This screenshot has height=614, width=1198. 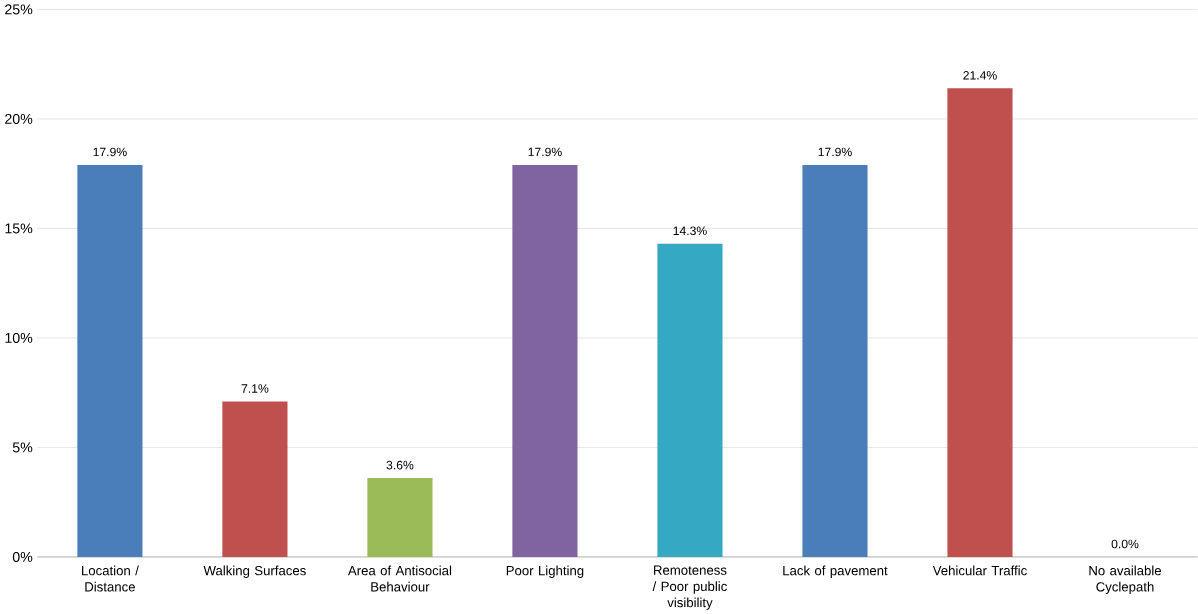 I want to click on x-tick-label: Location / Distance, so click(x=110, y=578).